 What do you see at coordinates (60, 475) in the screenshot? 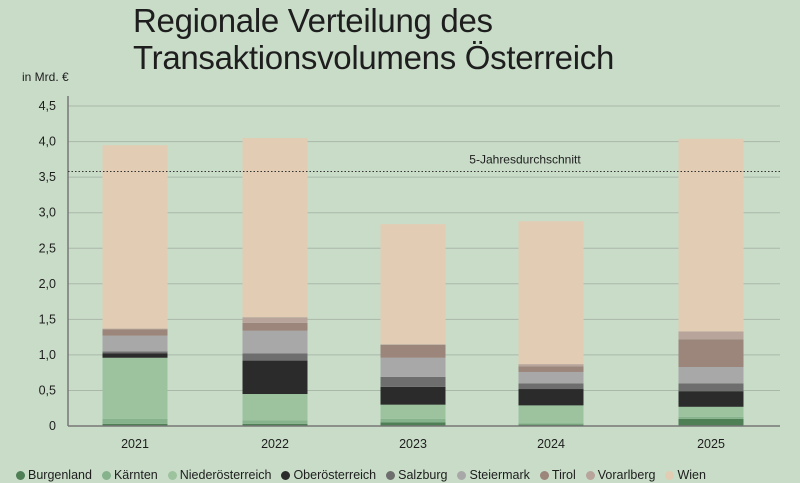
I see `legend-label: Burgenland` at bounding box center [60, 475].